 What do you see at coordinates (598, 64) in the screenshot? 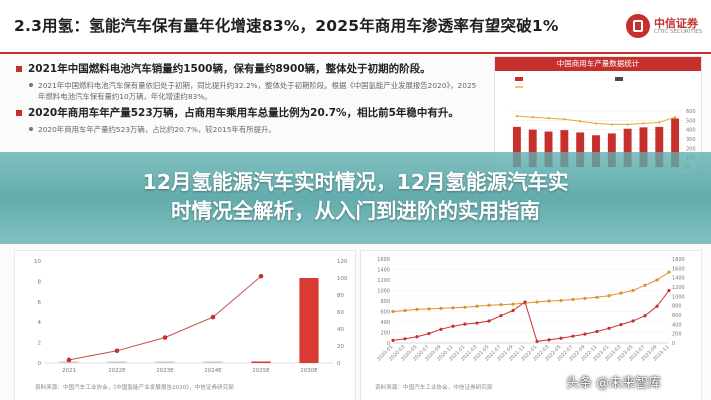
I see `chart-title: 中国商用车产量数据统计` at bounding box center [598, 64].